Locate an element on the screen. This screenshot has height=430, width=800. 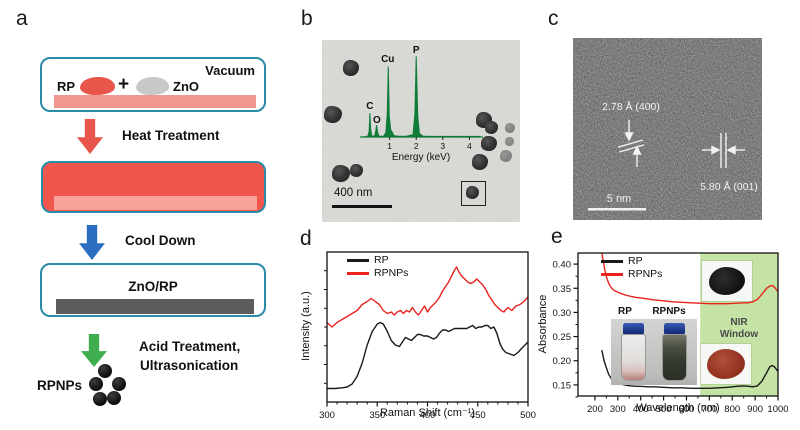
vial-left-label: RP is located at coordinates (625, 311).